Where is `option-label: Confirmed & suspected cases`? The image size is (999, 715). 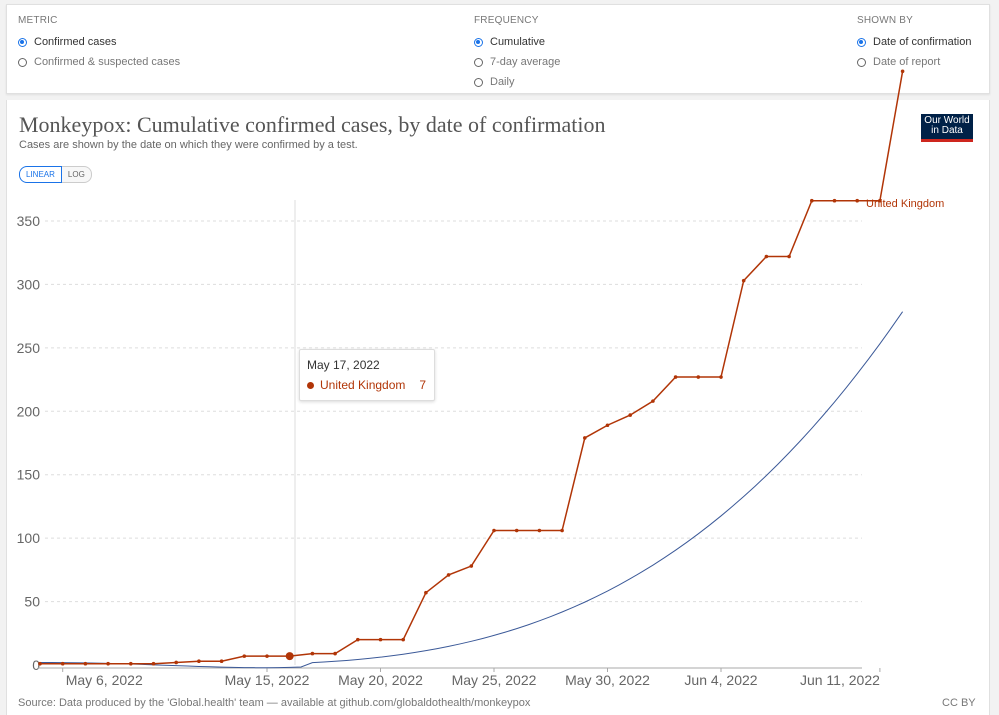 option-label: Confirmed & suspected cases is located at coordinates (107, 62).